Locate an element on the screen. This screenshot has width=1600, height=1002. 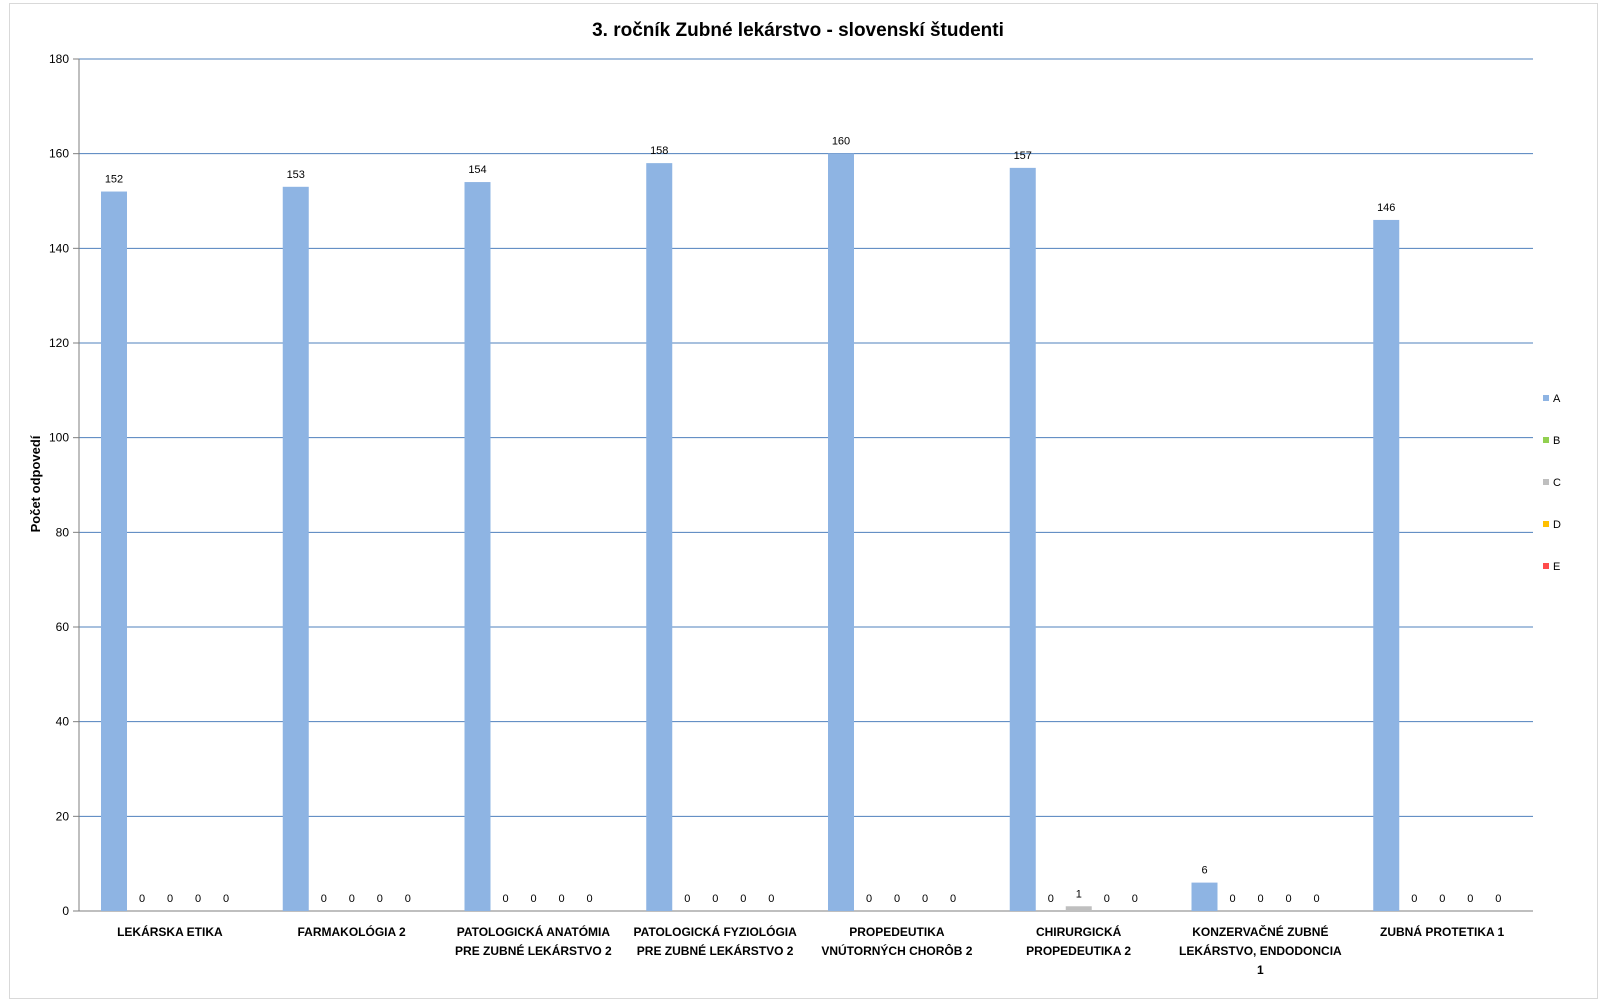
x-category-label: LEKÁRSKA ETIKA is located at coordinates (170, 931).